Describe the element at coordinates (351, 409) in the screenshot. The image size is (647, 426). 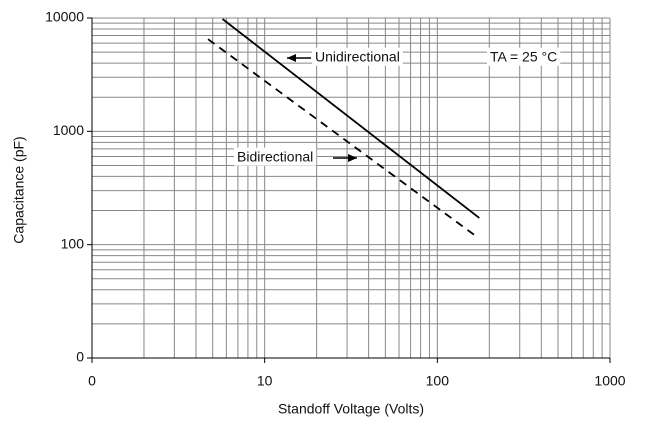
I see `x-axis-label: Standoff Voltage (Volts)` at that location.